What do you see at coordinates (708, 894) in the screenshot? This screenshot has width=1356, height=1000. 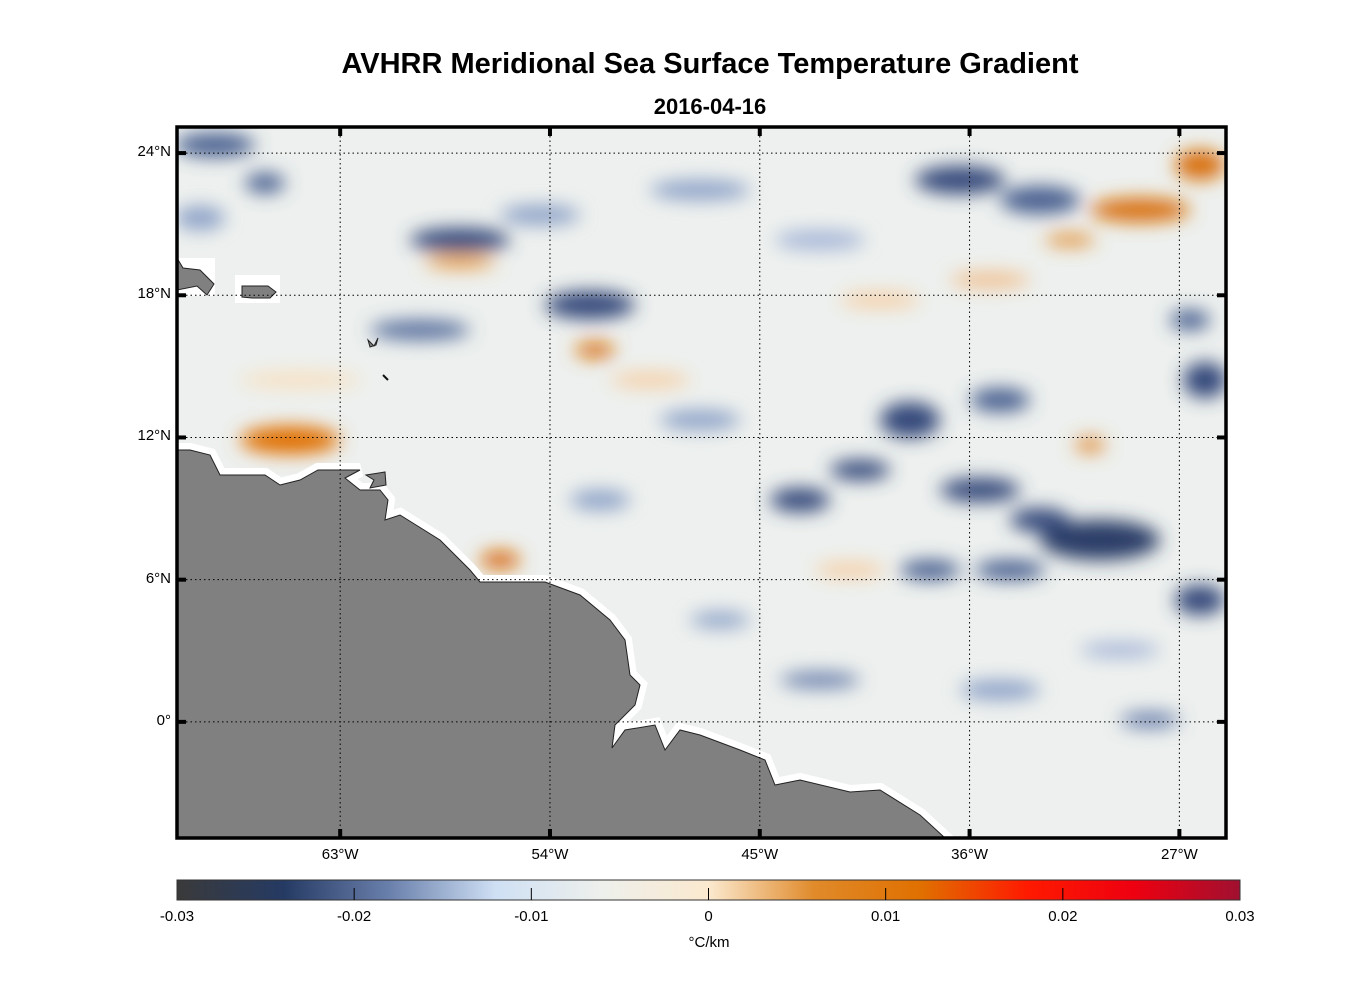 I see `colorbar-ticks` at bounding box center [708, 894].